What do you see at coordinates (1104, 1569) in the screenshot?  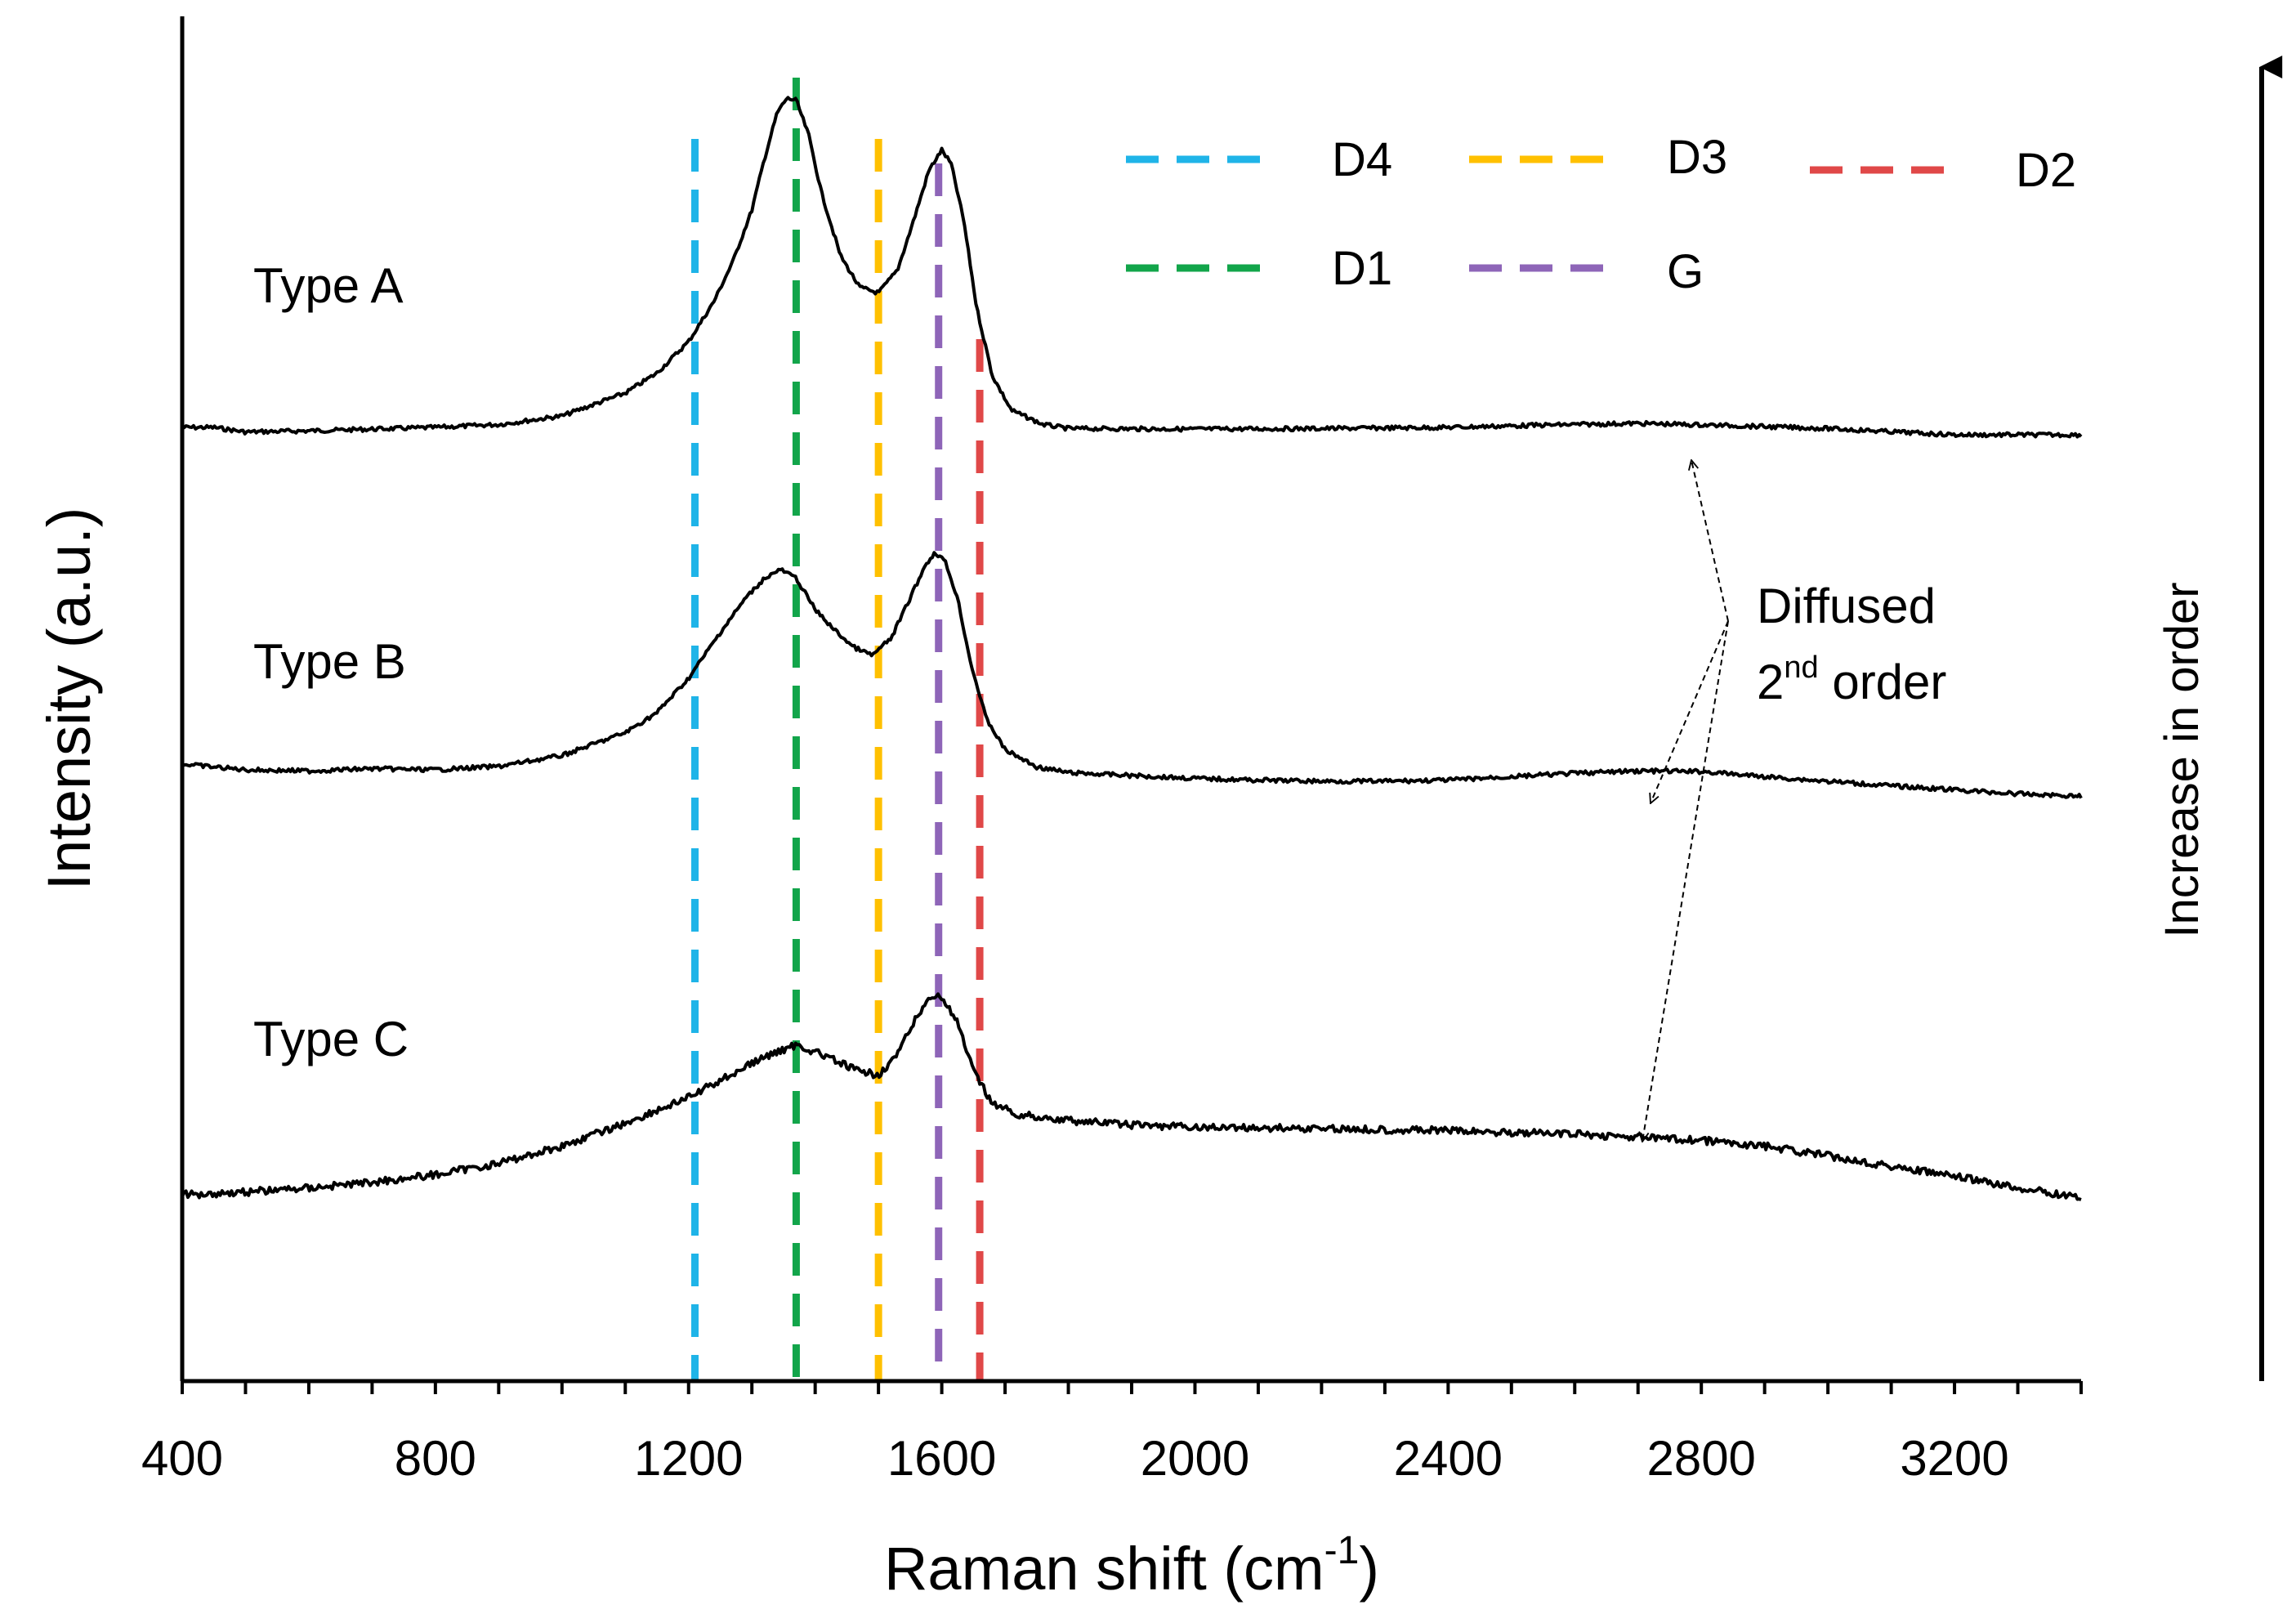 I see `x-axis-label-main: Raman shift (cm` at bounding box center [1104, 1569].